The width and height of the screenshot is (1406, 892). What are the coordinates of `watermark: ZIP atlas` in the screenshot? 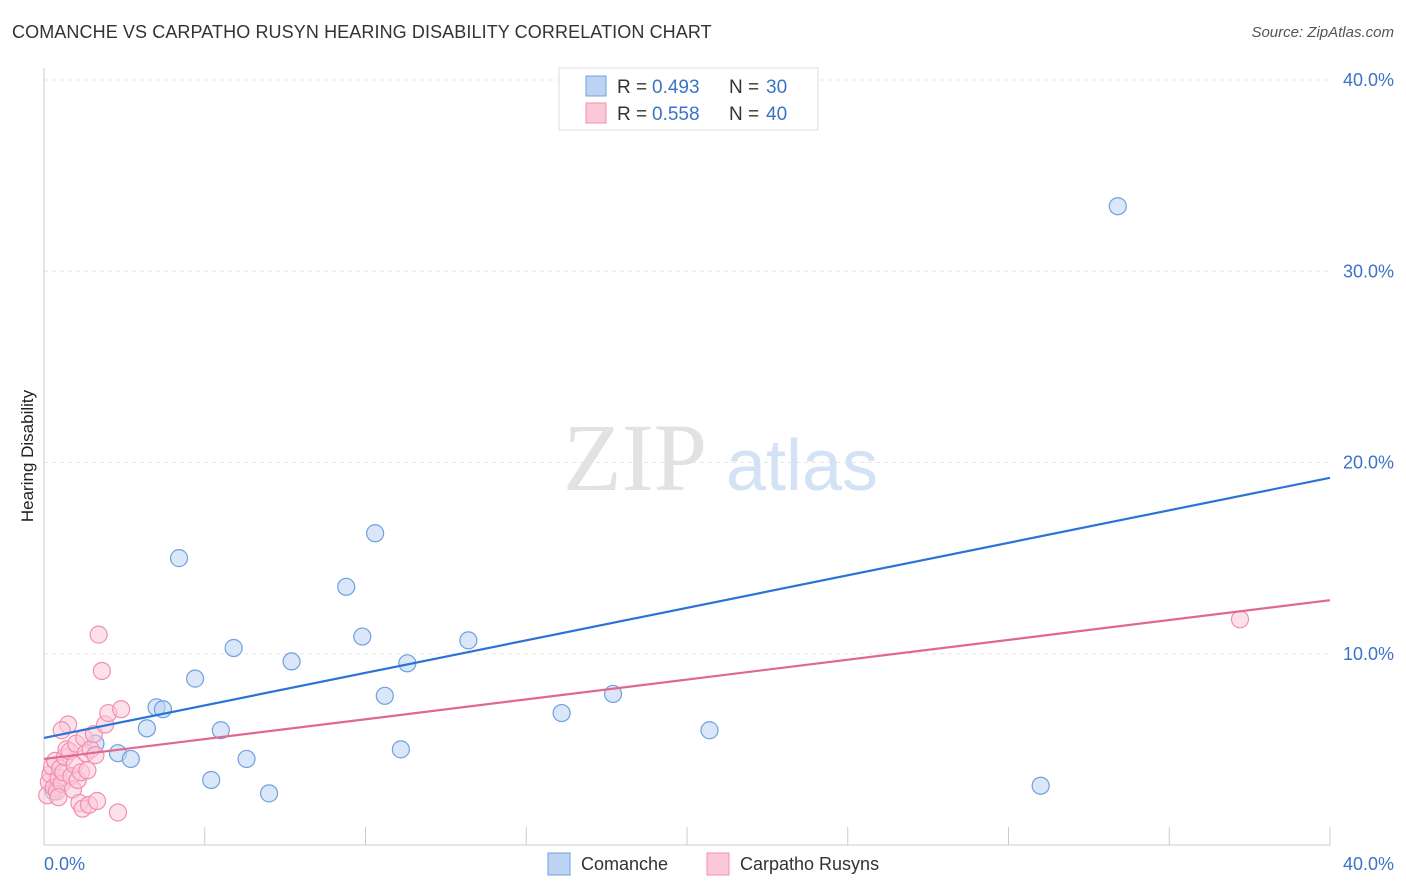 It's located at (720, 457).